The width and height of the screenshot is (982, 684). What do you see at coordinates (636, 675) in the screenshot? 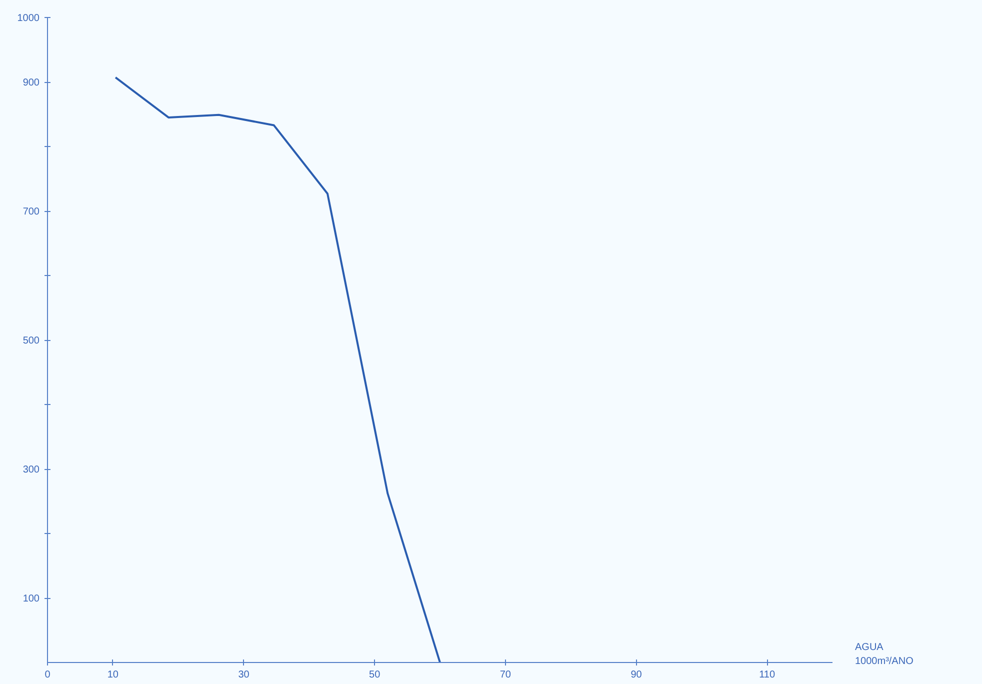
I see `x-tick-label: 90` at bounding box center [636, 675].